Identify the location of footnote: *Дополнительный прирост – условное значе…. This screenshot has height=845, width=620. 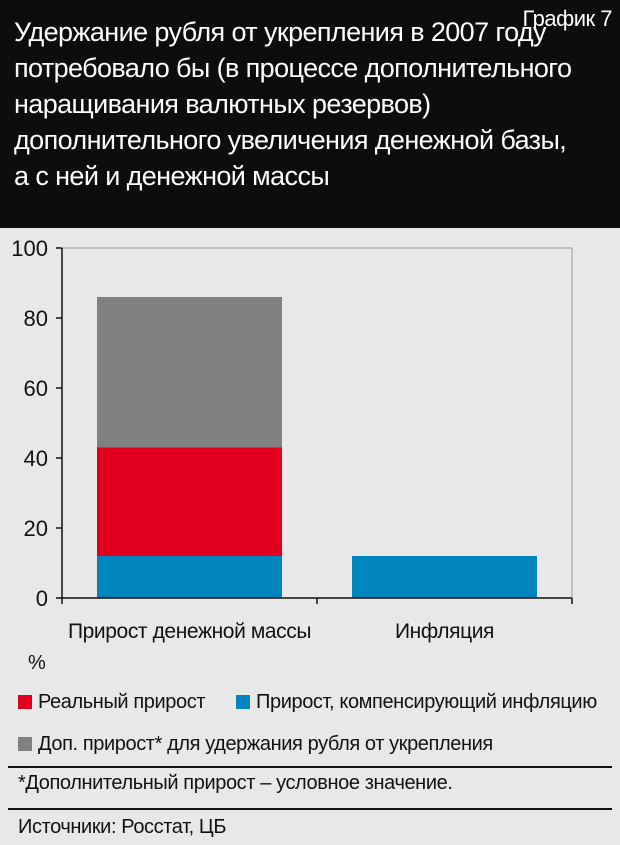
(235, 783).